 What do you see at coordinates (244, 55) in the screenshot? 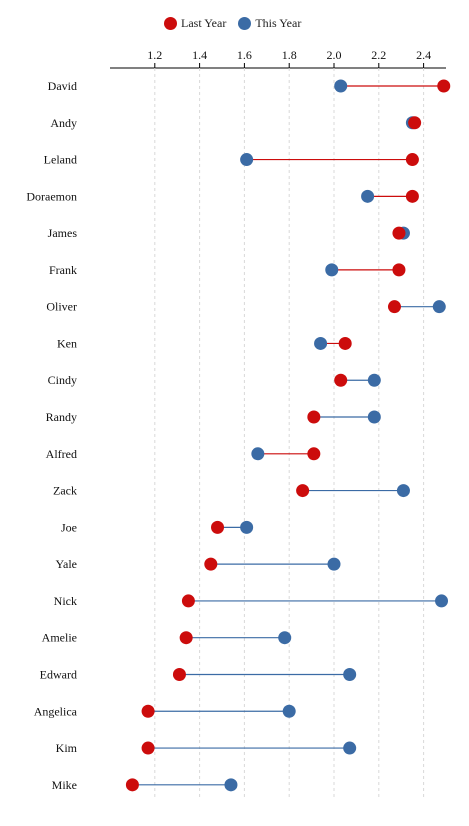
I see `x-tick-label: 1.6` at bounding box center [244, 55].